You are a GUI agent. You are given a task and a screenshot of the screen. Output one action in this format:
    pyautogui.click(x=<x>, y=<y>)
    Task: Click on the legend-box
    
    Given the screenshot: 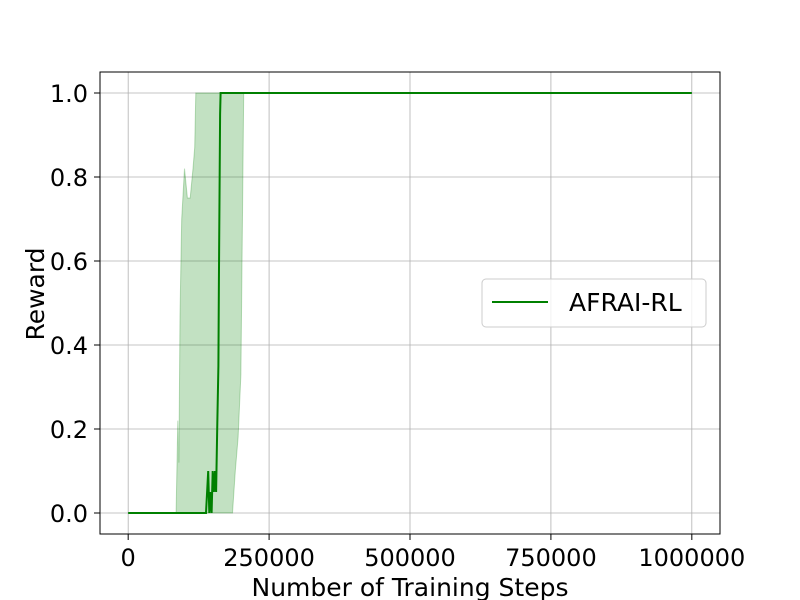 What is the action you would take?
    pyautogui.click(x=594, y=303)
    